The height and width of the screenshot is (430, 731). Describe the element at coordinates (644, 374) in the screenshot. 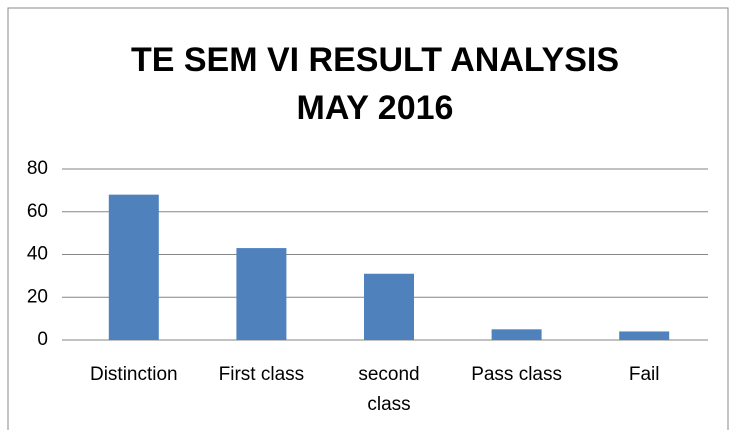

I see `x-tick-label: Fail` at that location.